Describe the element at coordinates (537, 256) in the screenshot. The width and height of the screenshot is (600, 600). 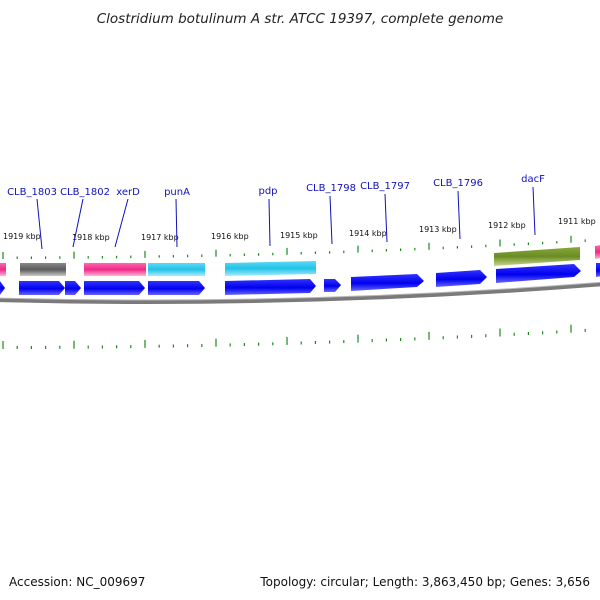
I see `feature-olive-dacF` at that location.